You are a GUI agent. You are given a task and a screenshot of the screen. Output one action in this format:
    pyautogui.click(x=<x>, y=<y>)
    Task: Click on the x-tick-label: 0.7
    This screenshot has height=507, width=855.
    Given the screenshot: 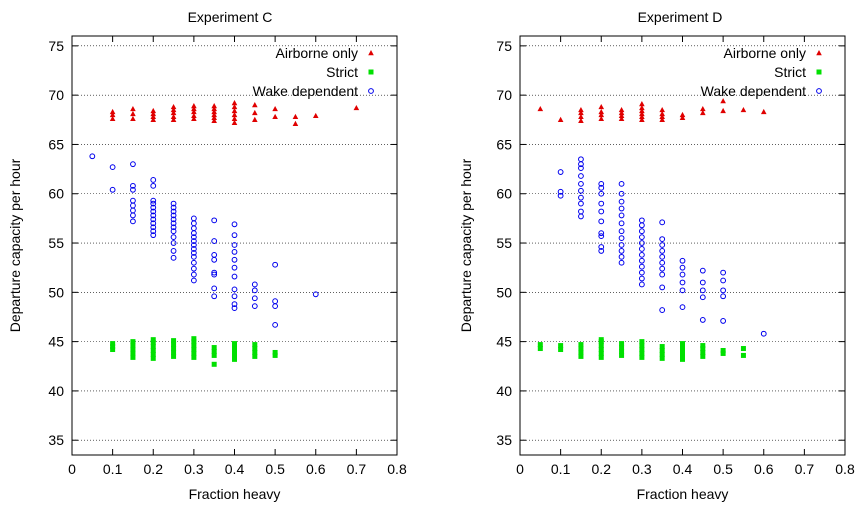 What is the action you would take?
    pyautogui.click(x=805, y=469)
    